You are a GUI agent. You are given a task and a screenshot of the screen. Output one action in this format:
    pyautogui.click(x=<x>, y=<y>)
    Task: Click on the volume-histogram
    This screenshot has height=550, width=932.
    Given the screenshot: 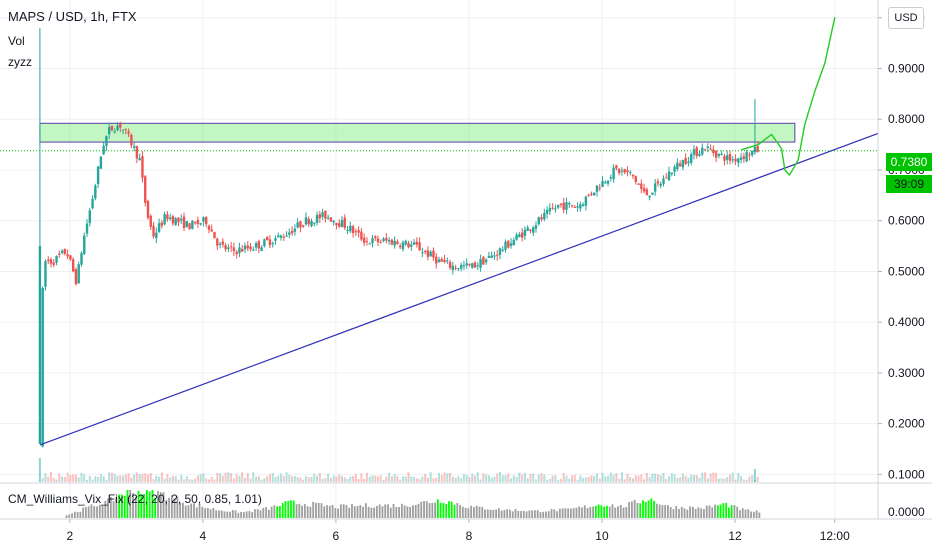 What is the action you would take?
    pyautogui.click(x=398, y=470)
    